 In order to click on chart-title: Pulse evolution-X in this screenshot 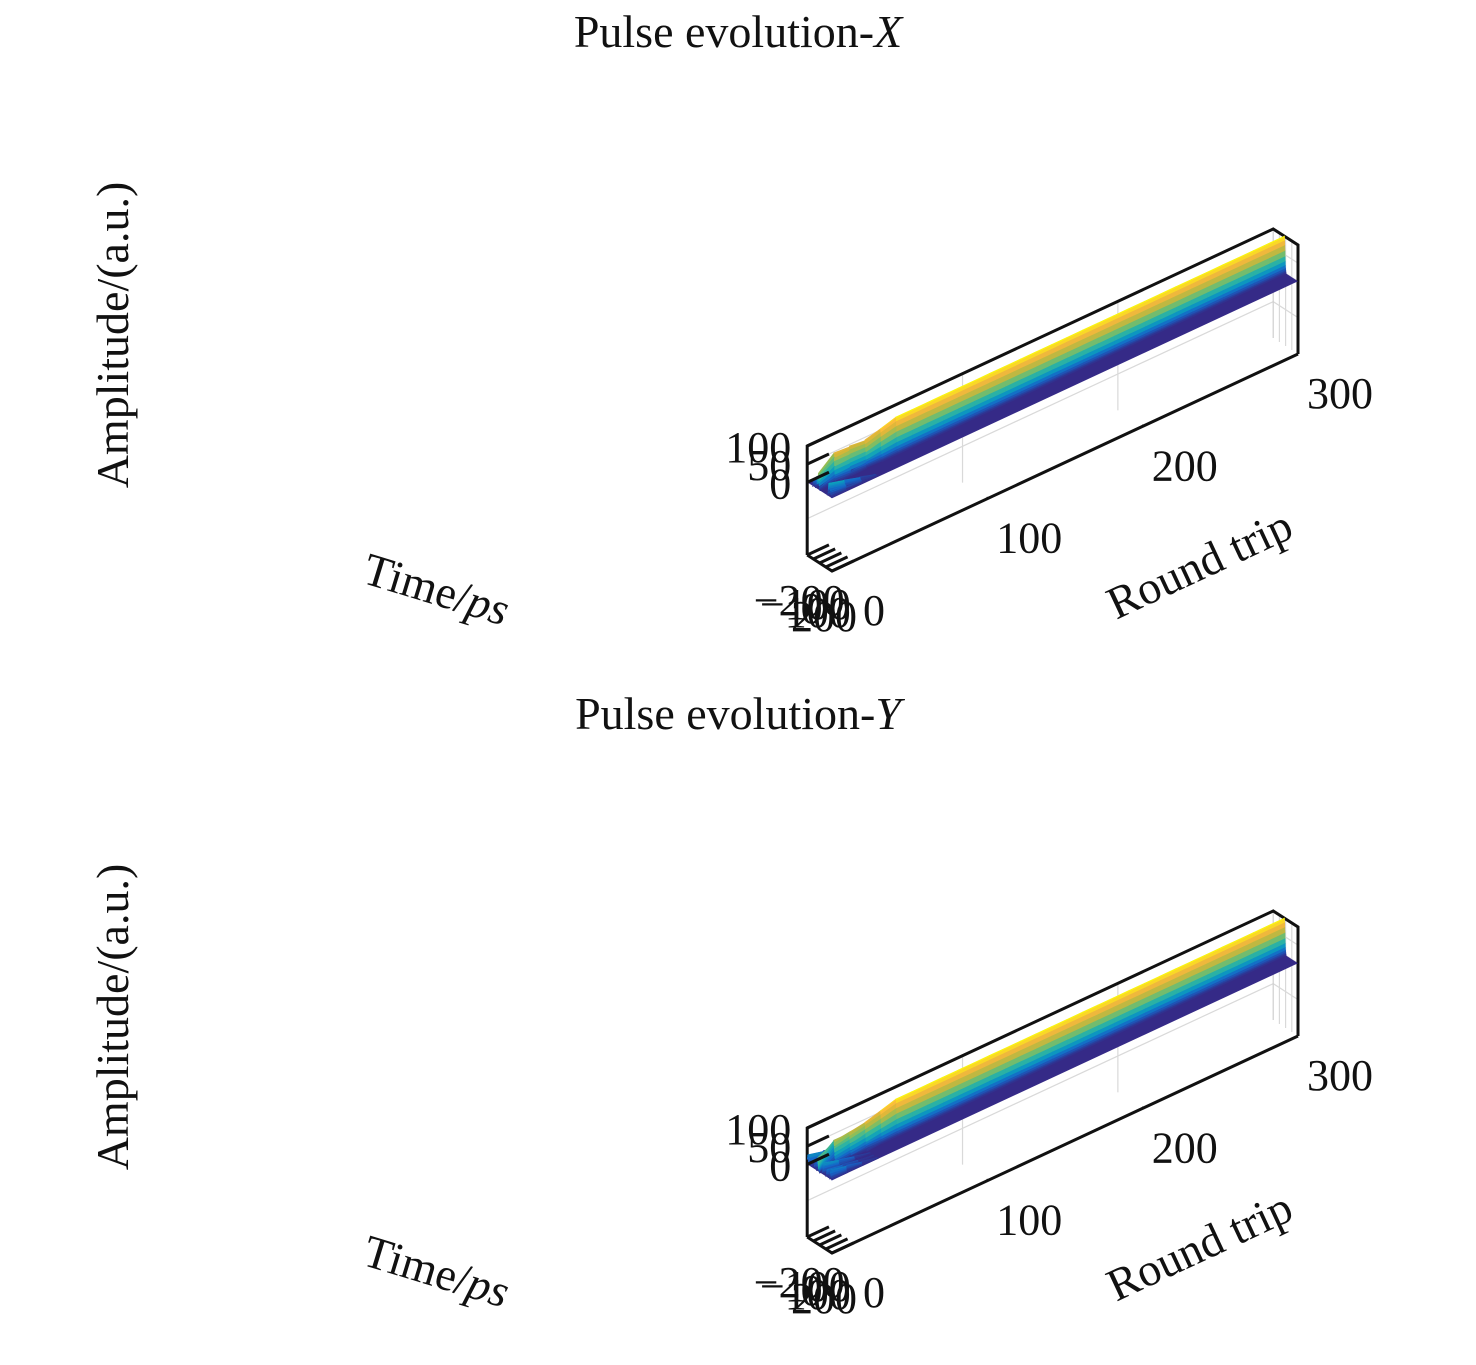, I will do `click(739, 31)`.